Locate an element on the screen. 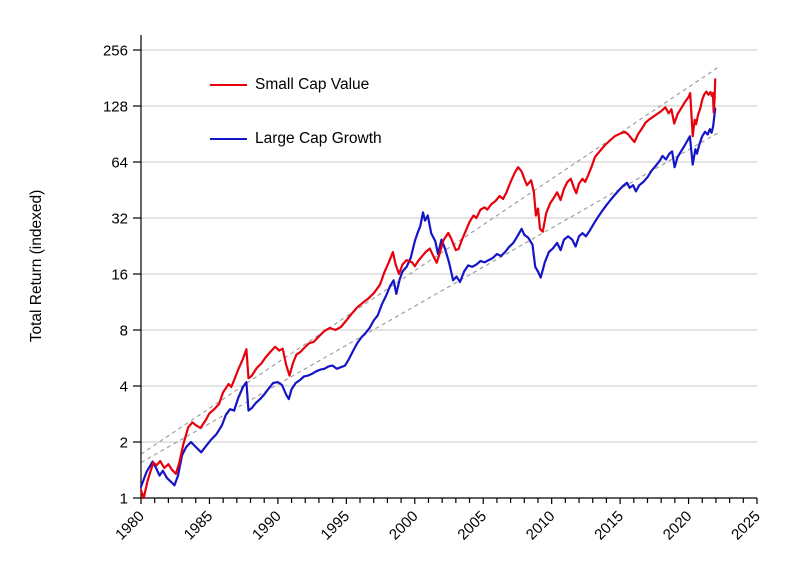  y-tick-label-128: 128 is located at coordinates (115, 107).